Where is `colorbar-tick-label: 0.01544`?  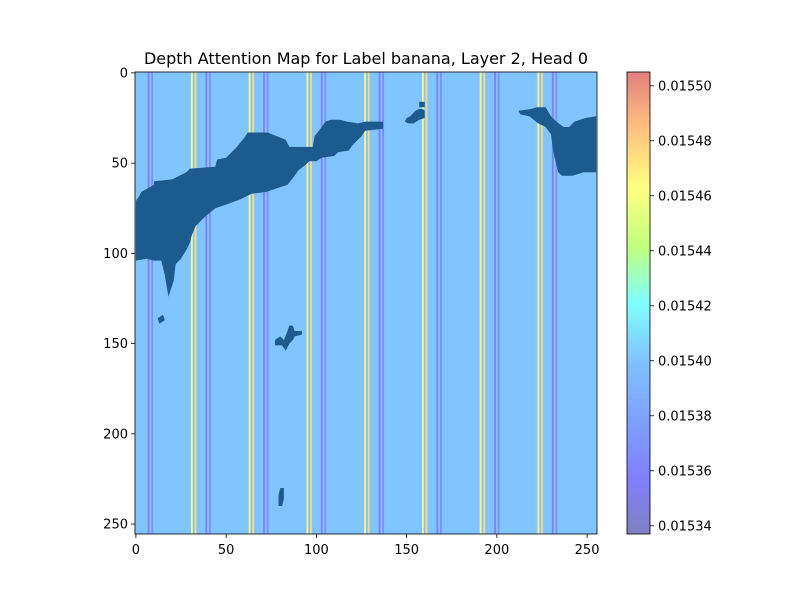
colorbar-tick-label: 0.01544 is located at coordinates (685, 251).